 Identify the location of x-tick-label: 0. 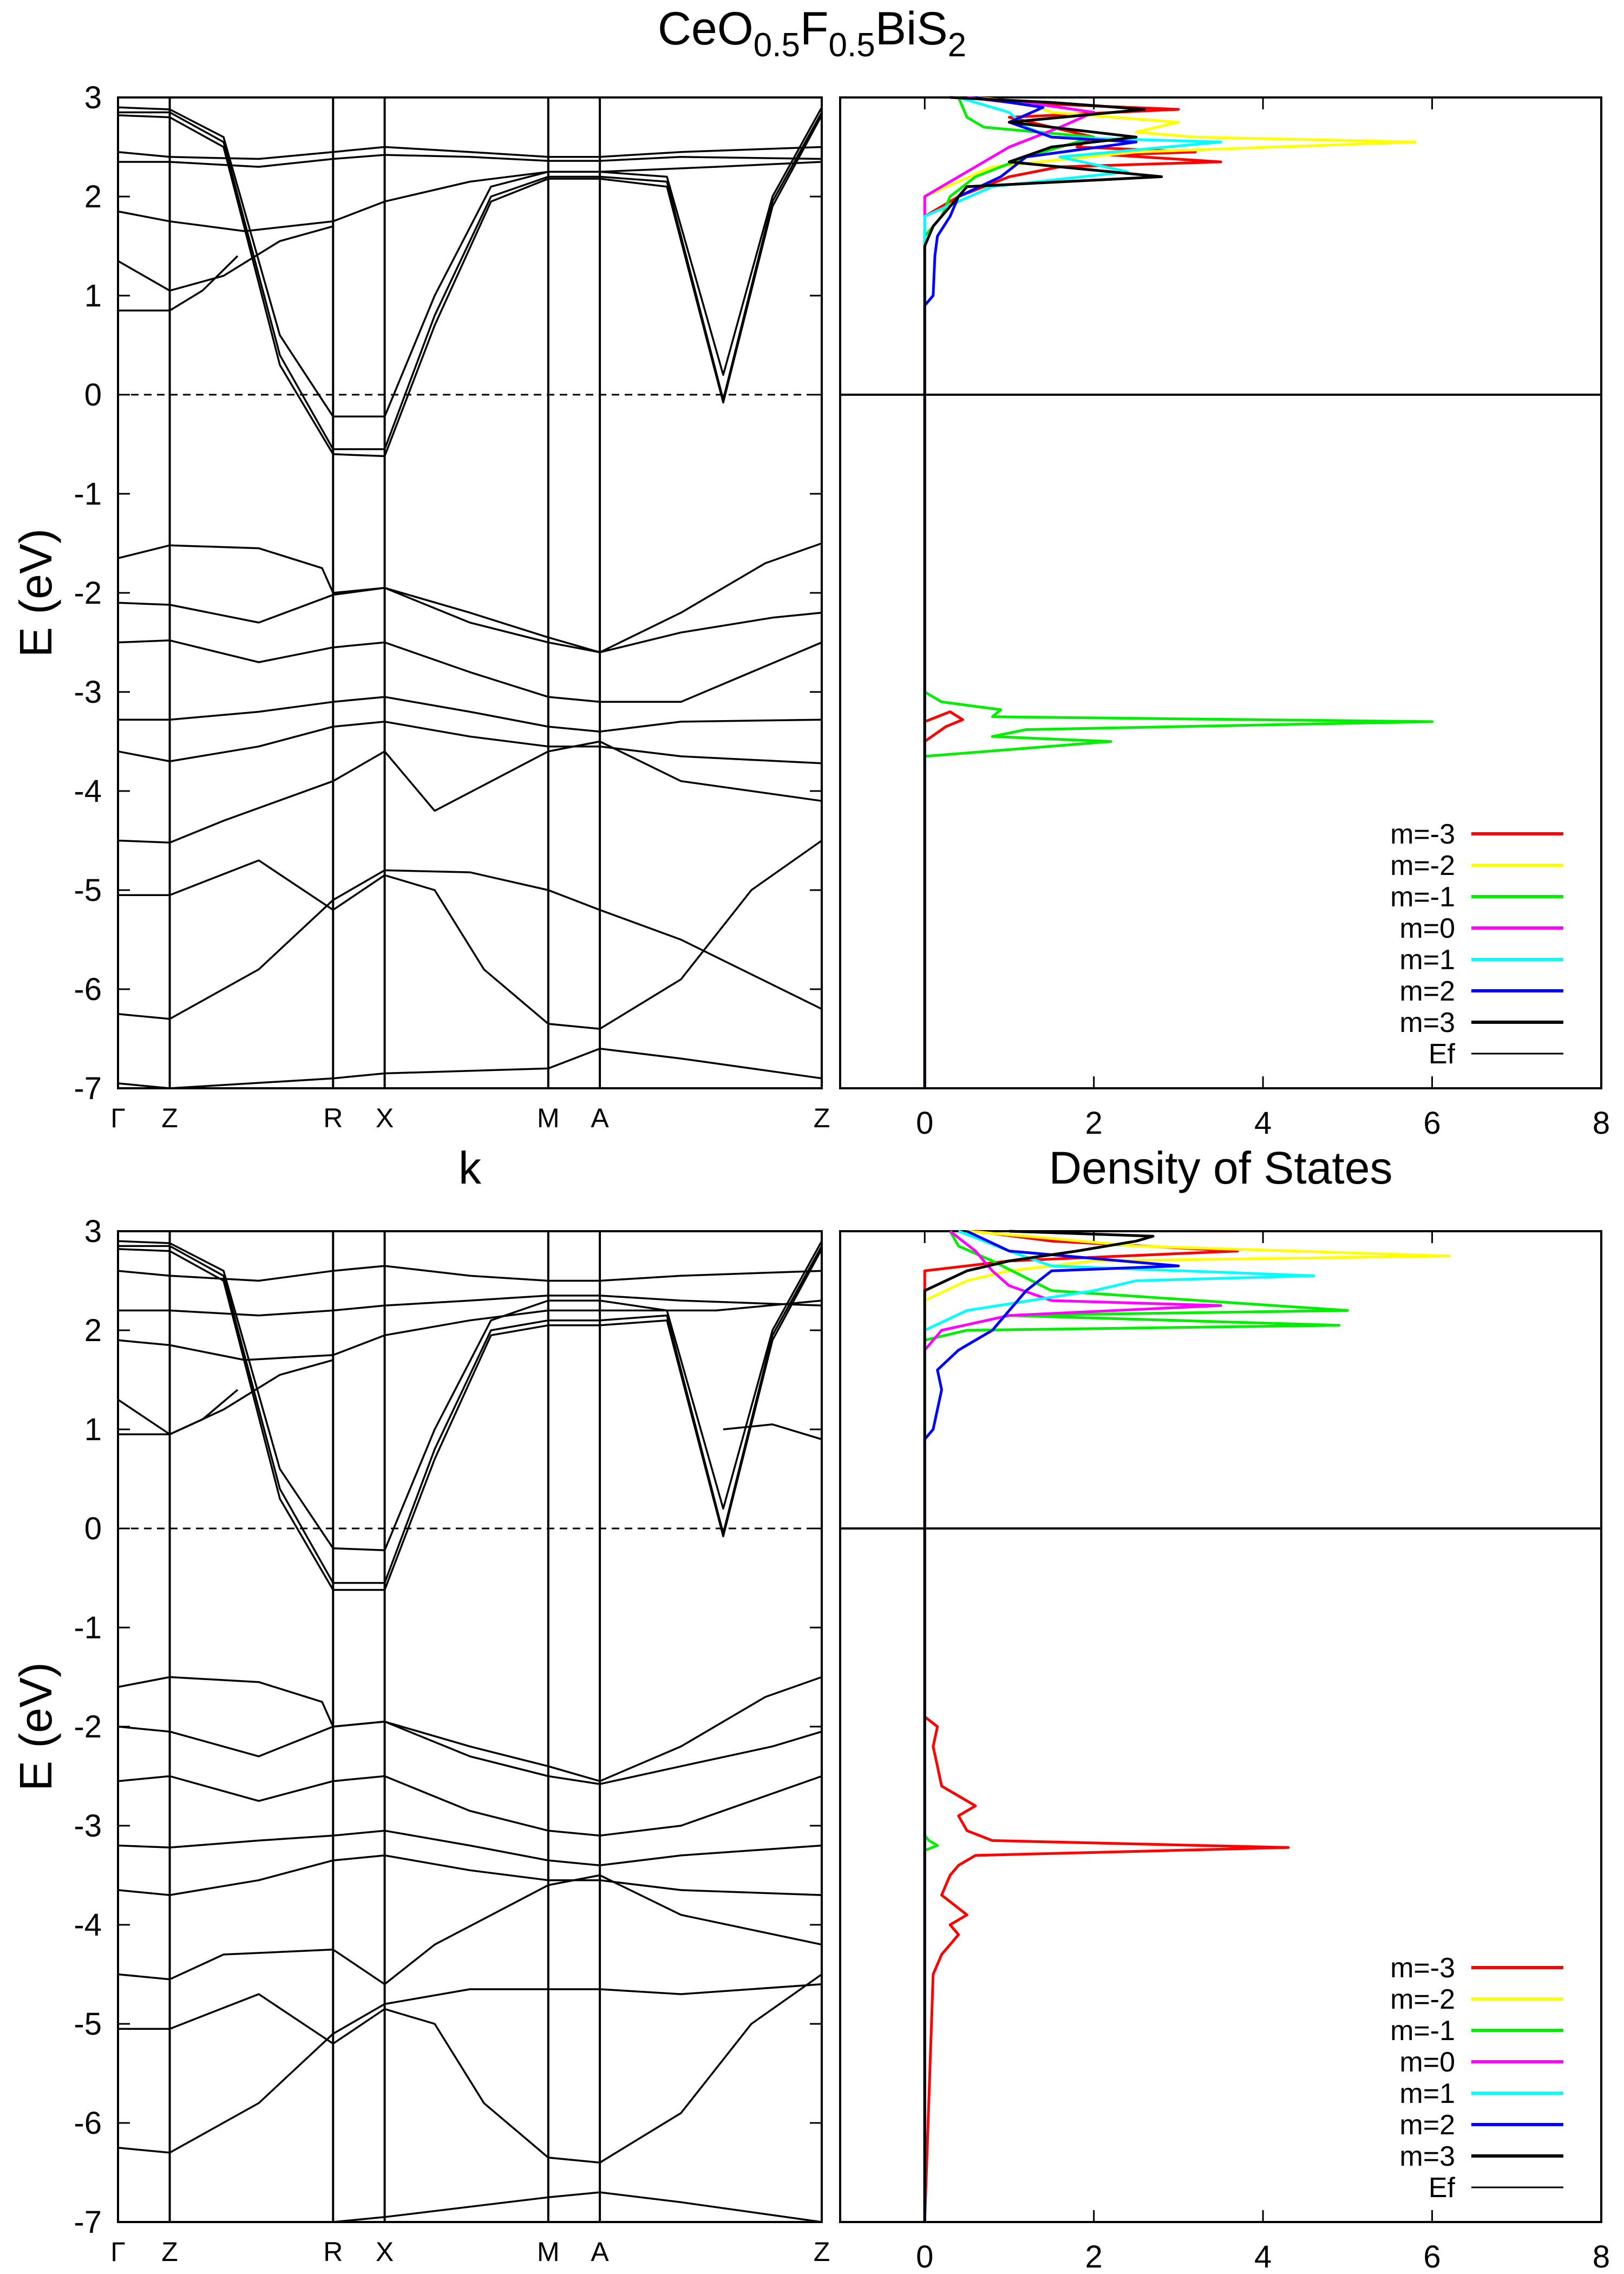
(925, 1124).